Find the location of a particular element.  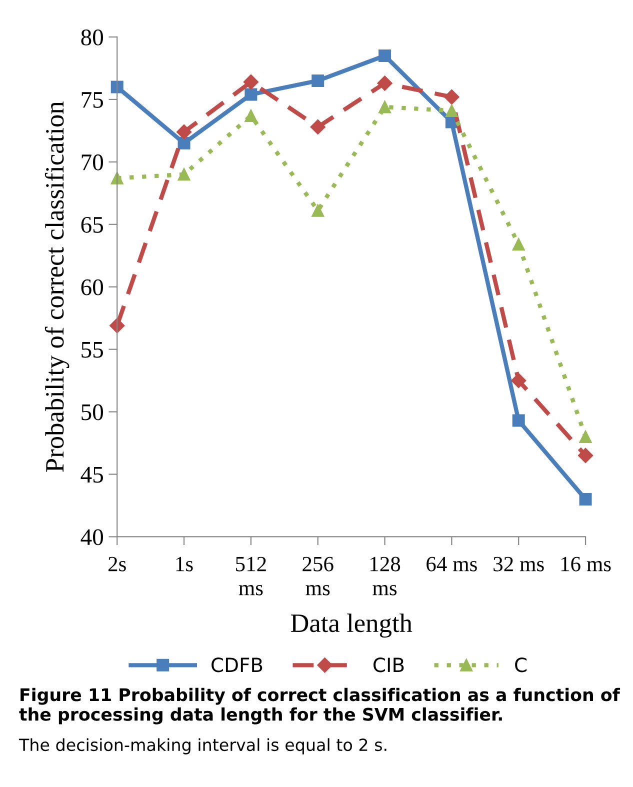

y-tick-label: 65 is located at coordinates (92, 224).